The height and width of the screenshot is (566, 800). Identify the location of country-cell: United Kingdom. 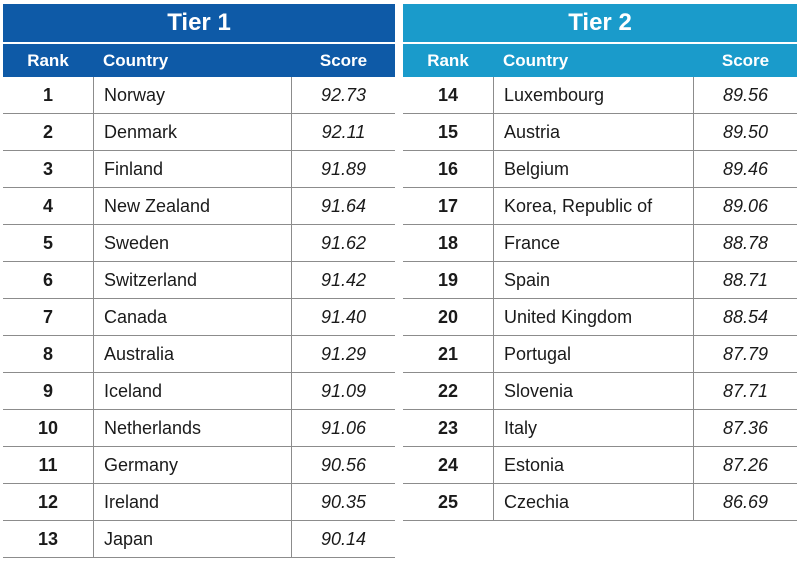
(593, 317).